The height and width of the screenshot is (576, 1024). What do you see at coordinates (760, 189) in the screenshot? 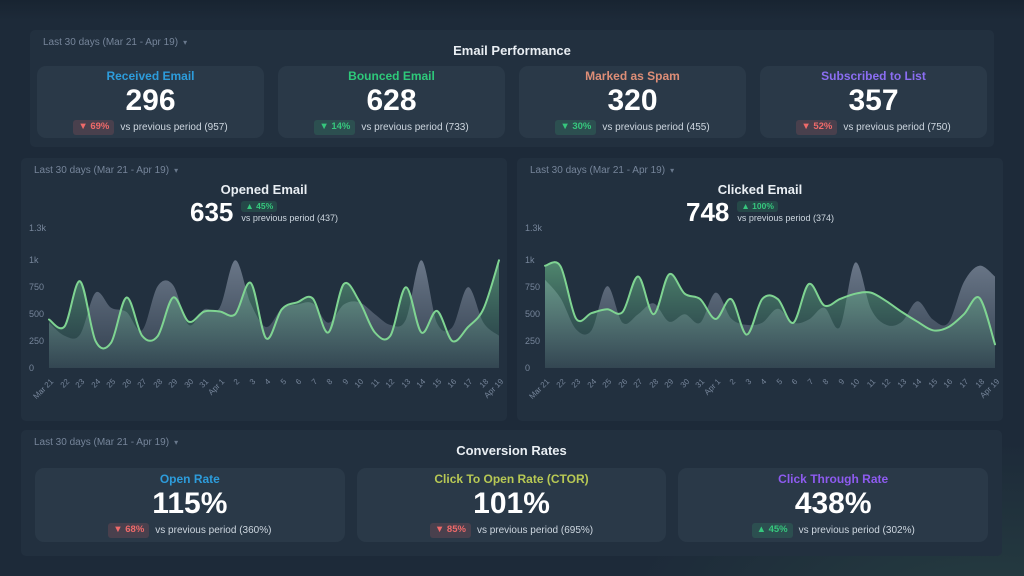
I see `chart-title: Clicked Email` at bounding box center [760, 189].